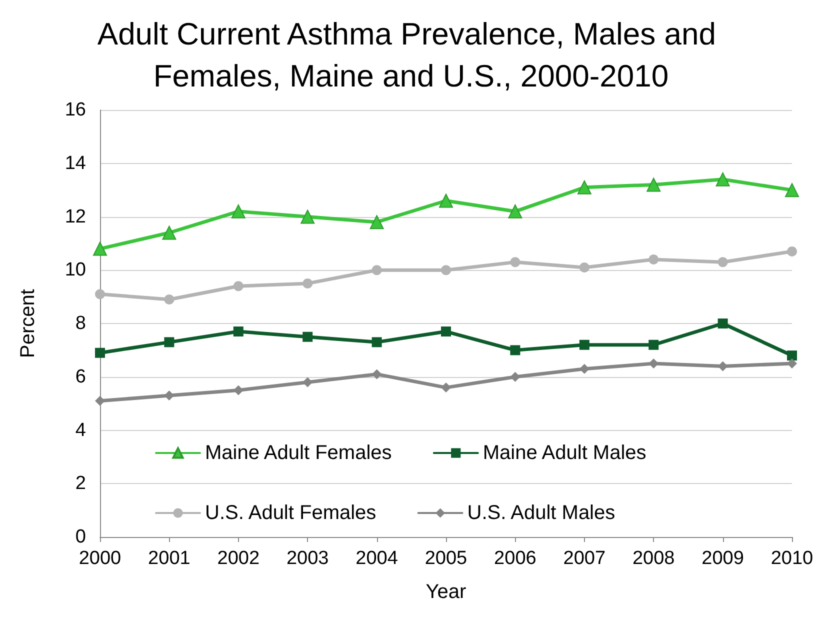 This screenshot has height=620, width=822. Describe the element at coordinates (723, 558) in the screenshot. I see `x-tick-label: 2009` at that location.